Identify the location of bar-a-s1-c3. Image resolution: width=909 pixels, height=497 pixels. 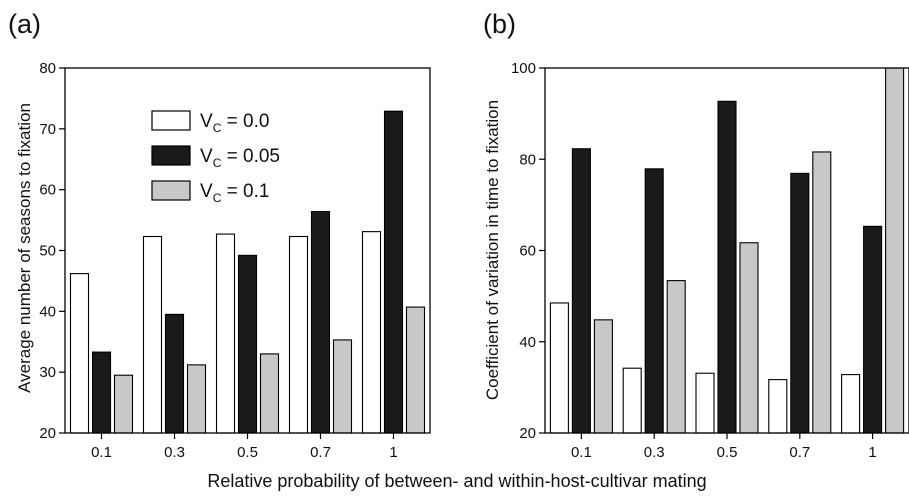
(320, 322).